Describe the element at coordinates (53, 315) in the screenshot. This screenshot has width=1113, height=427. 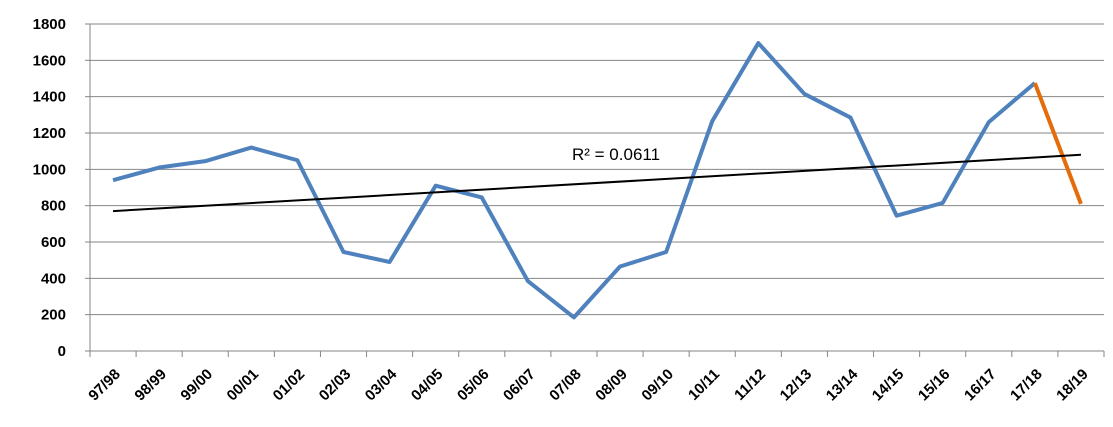
I see `y-tick-label: 200` at that location.